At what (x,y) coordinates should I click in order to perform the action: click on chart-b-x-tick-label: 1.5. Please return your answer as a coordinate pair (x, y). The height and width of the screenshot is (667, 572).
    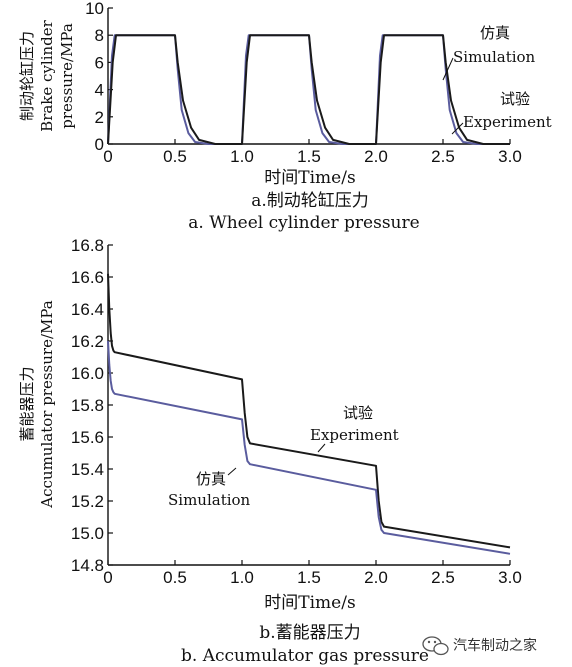
    Looking at the image, I should click on (309, 577).